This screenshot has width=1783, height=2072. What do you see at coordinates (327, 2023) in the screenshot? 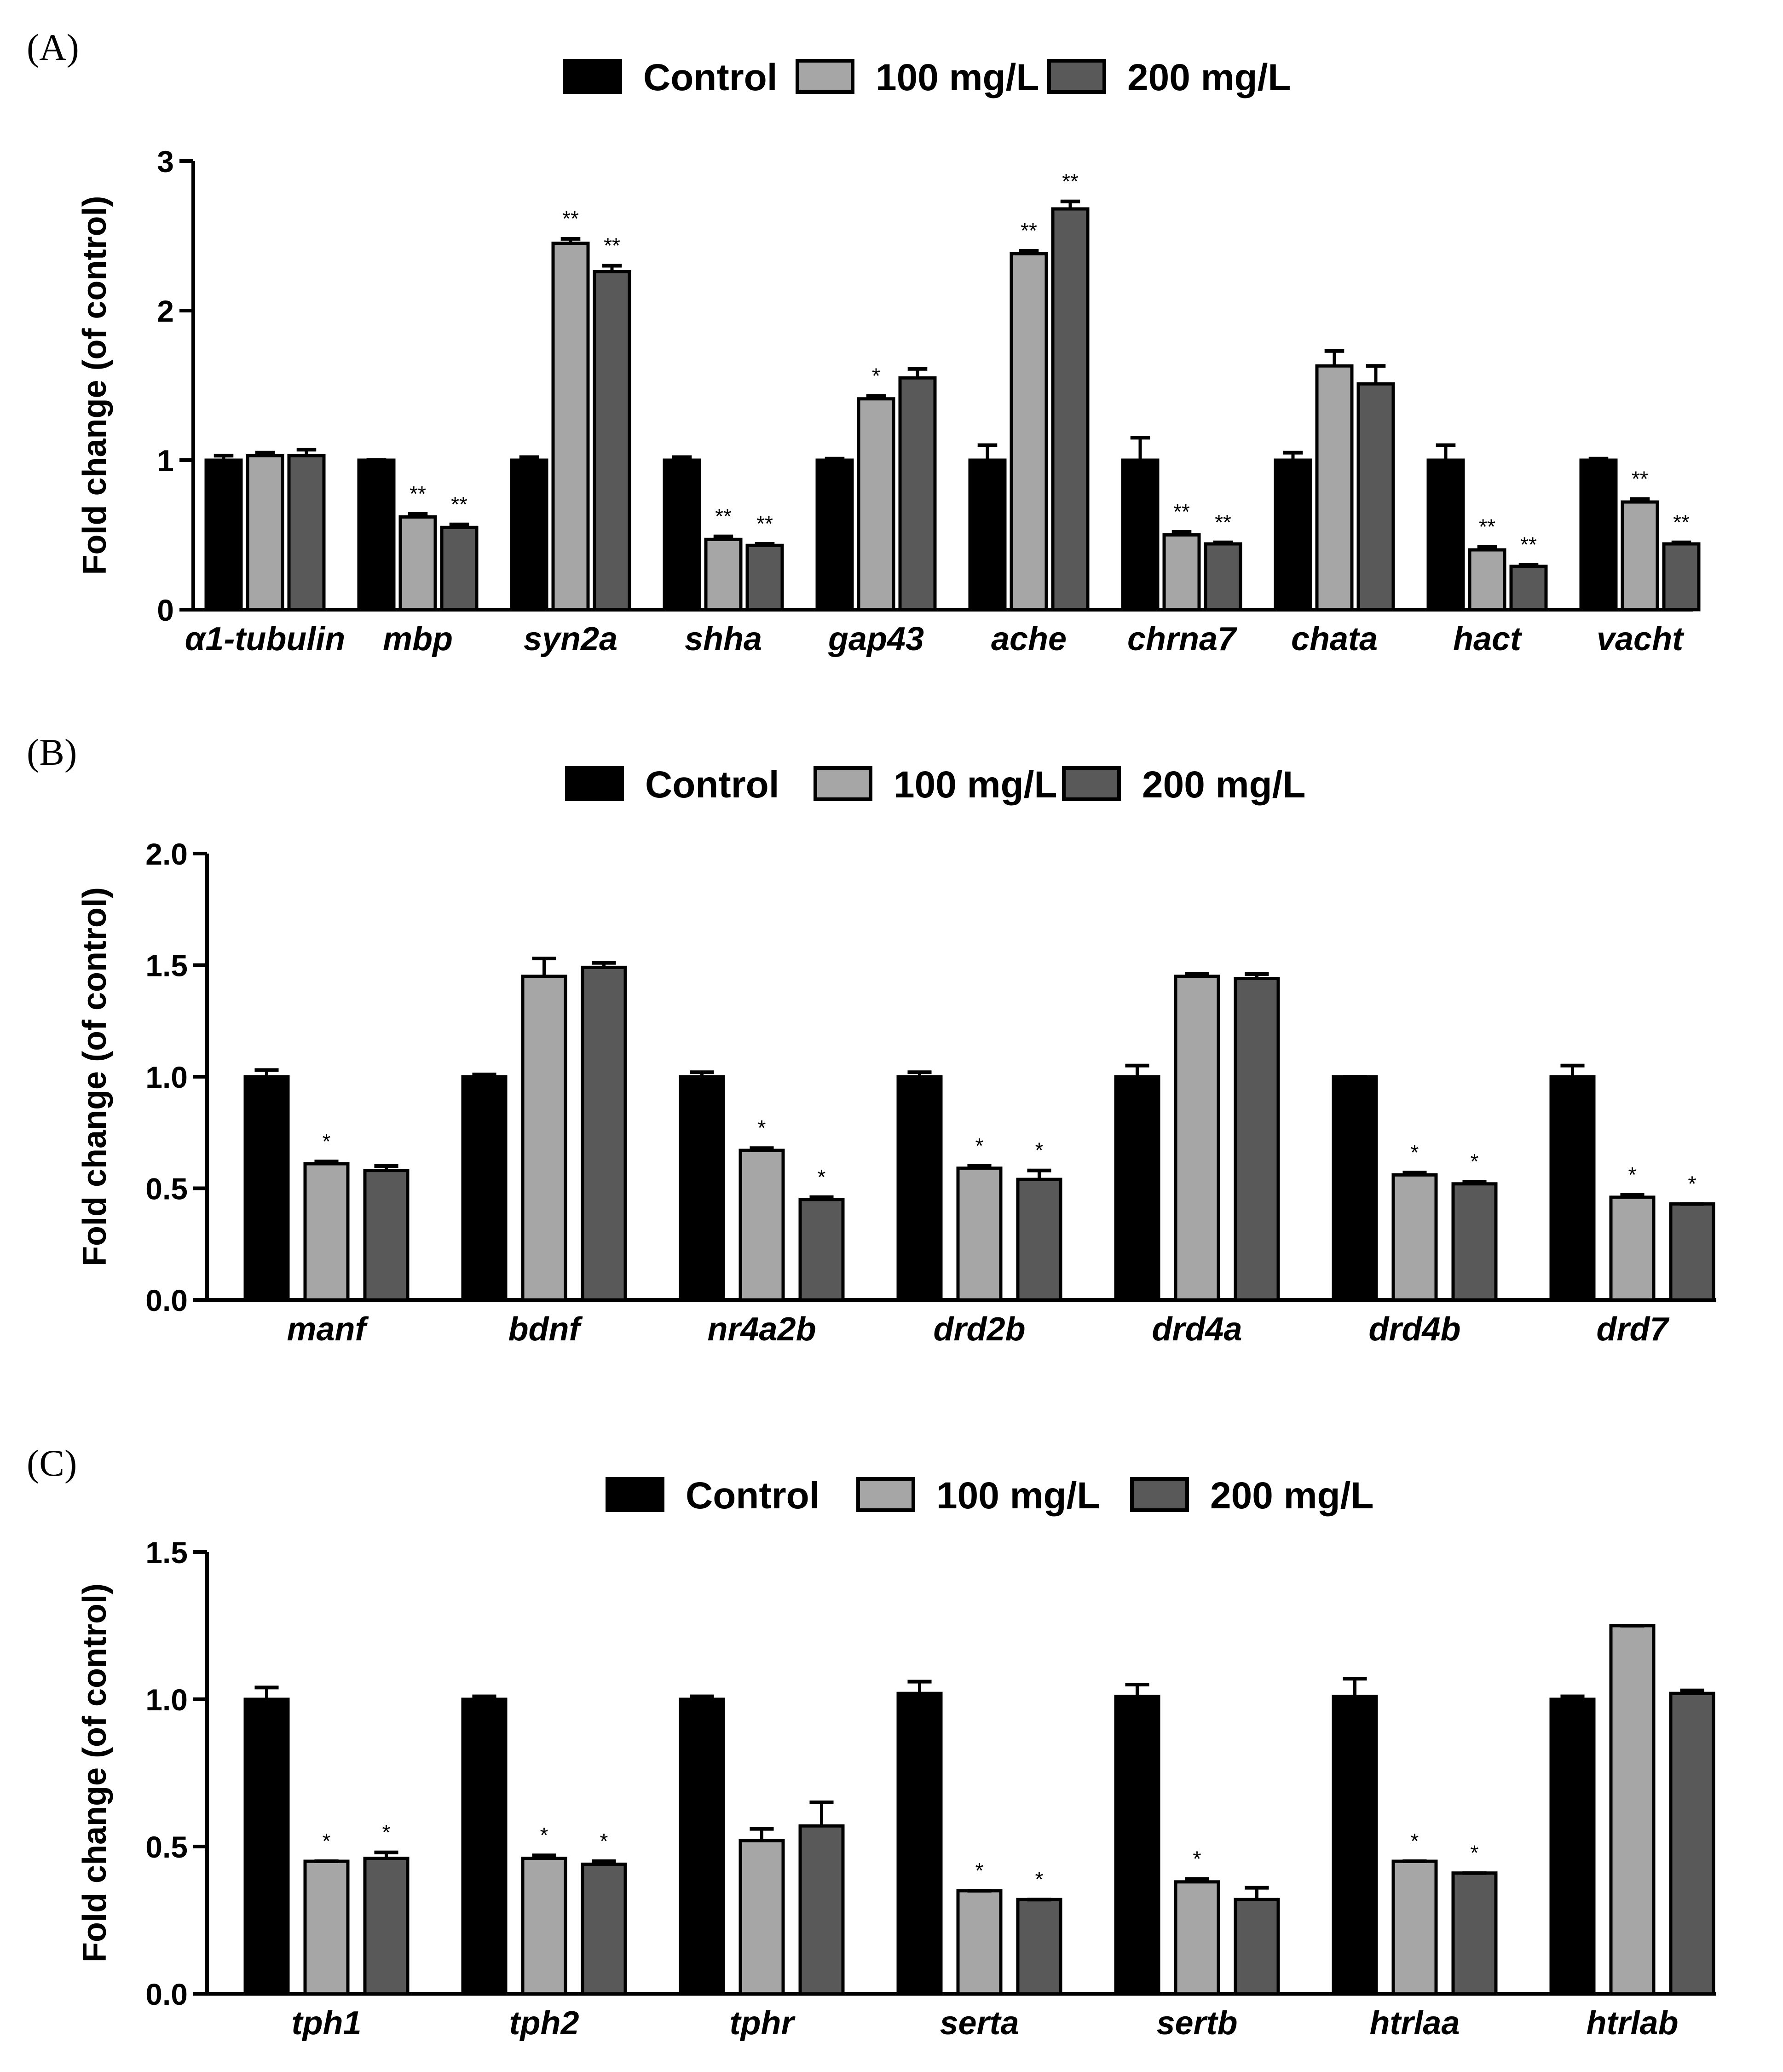
I see `x-category-label: tph1` at bounding box center [327, 2023].